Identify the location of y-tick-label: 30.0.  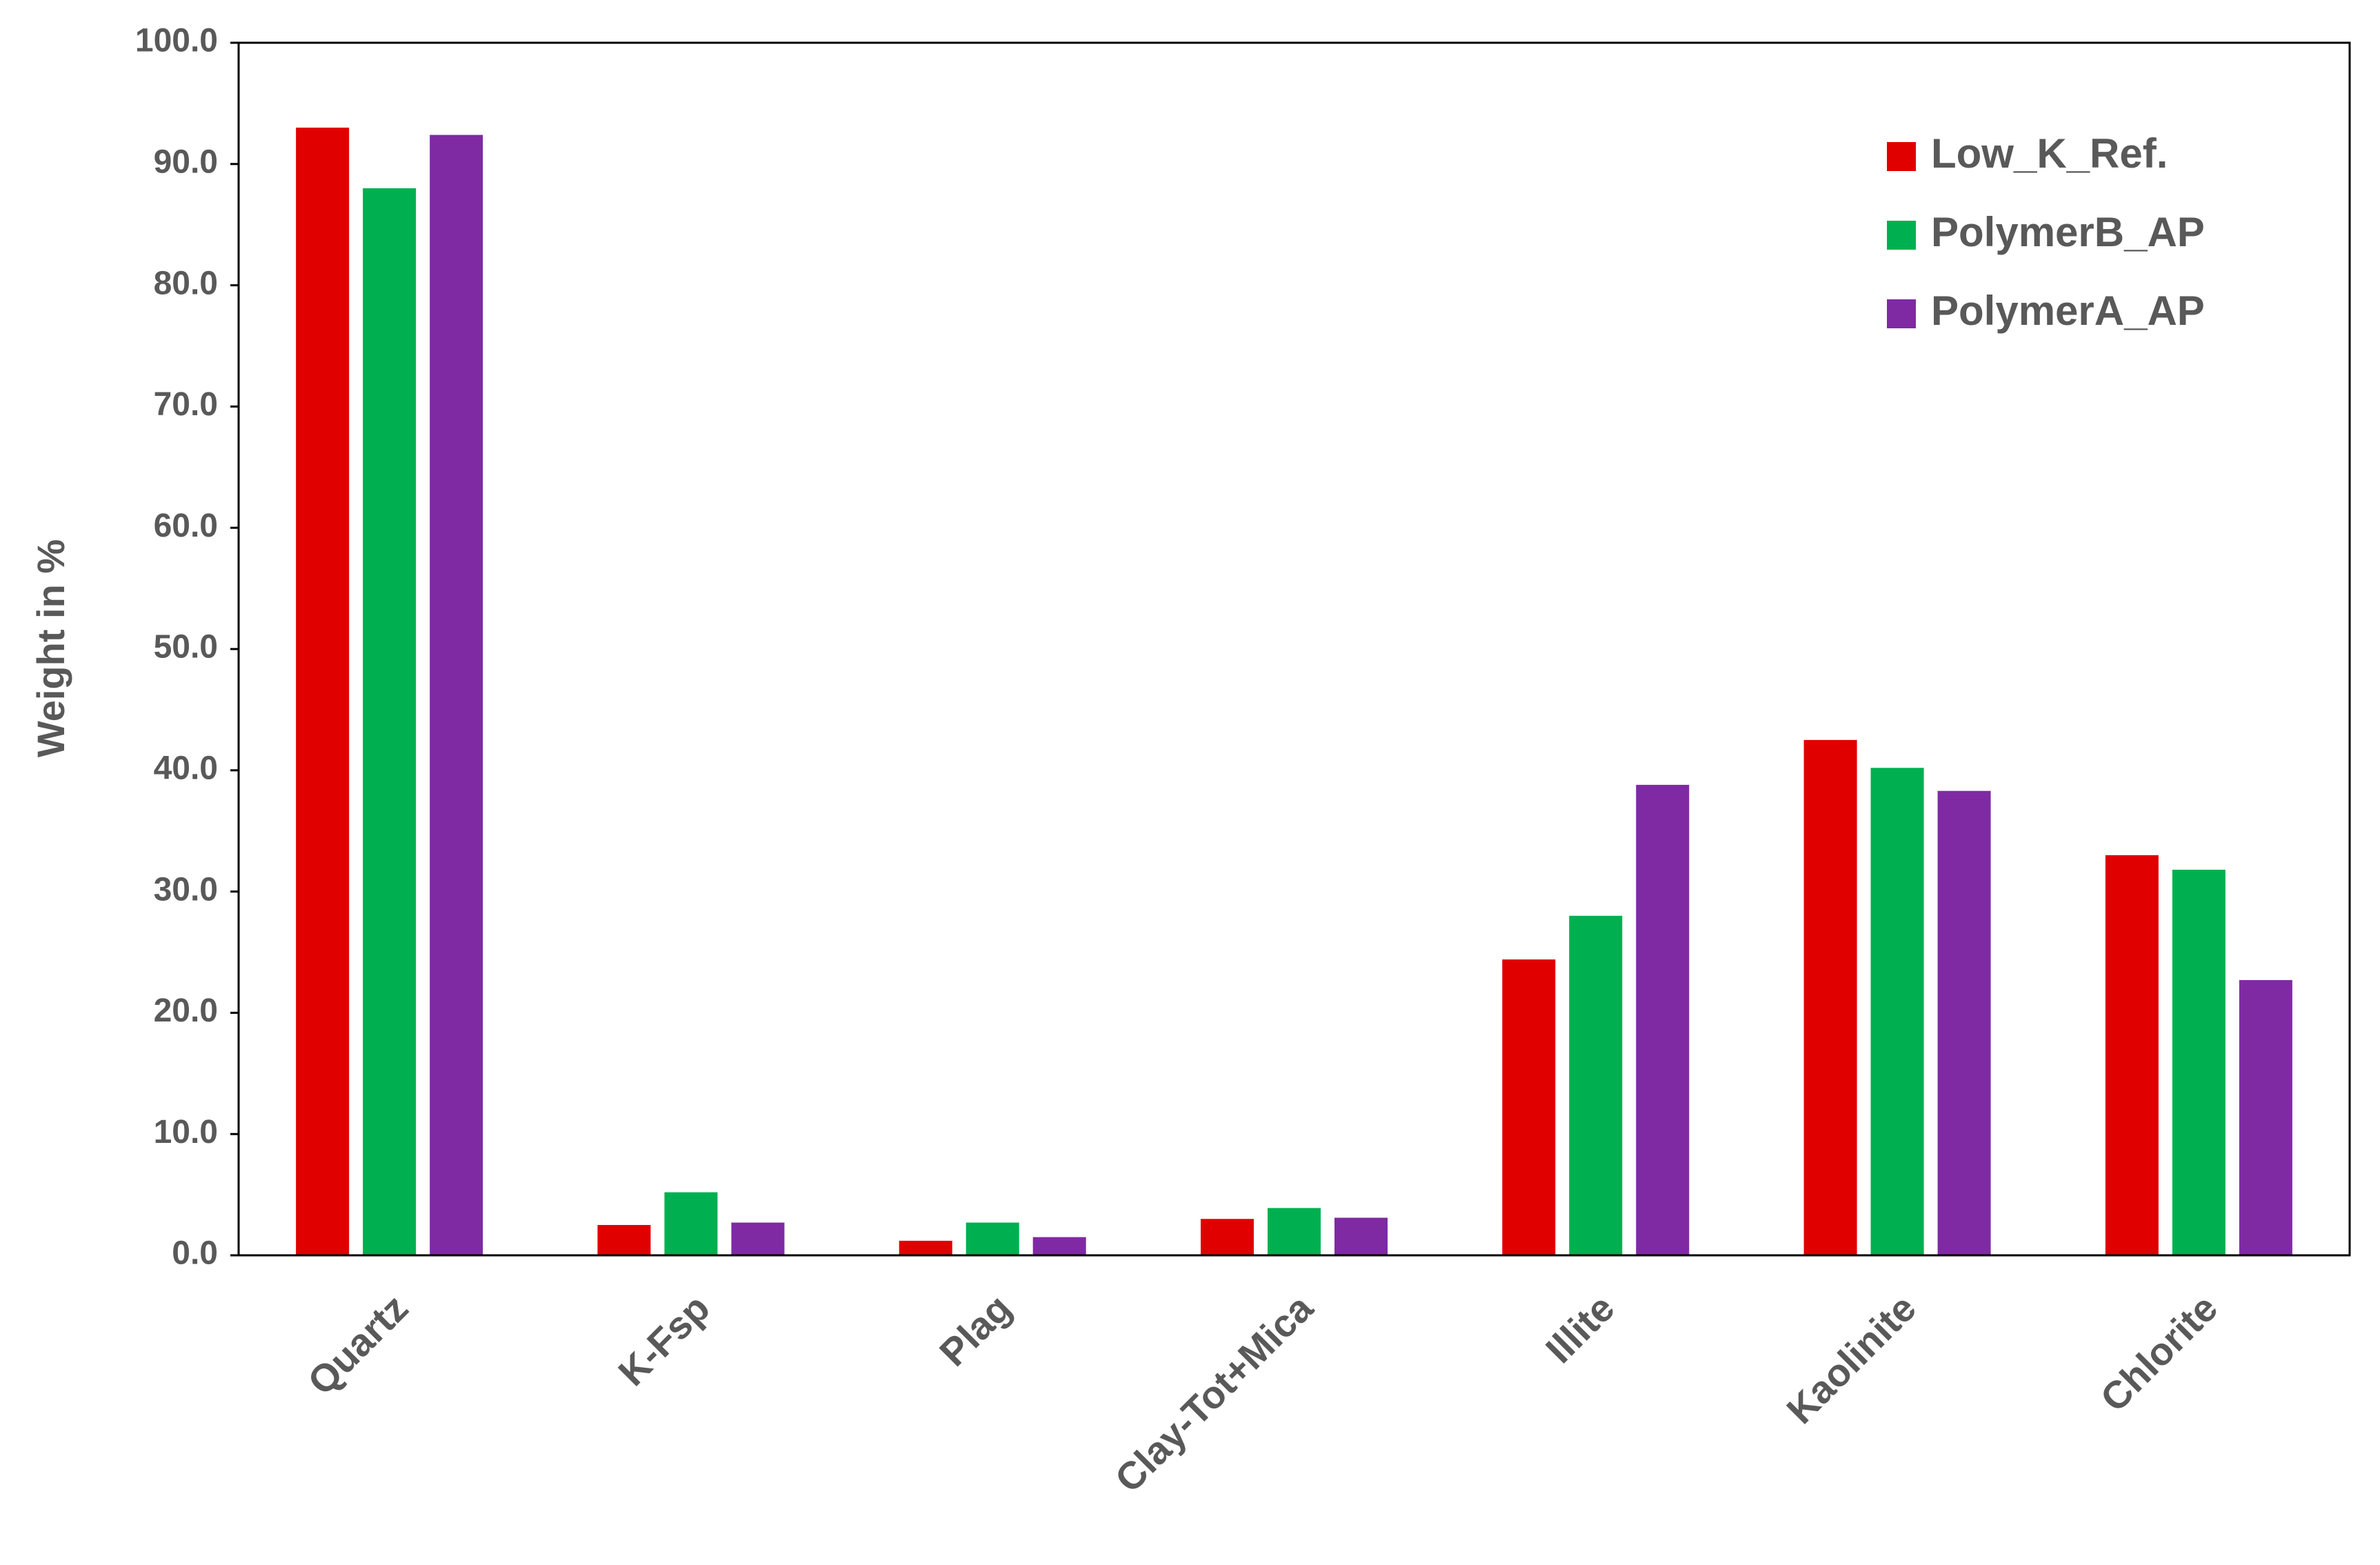
(186, 889).